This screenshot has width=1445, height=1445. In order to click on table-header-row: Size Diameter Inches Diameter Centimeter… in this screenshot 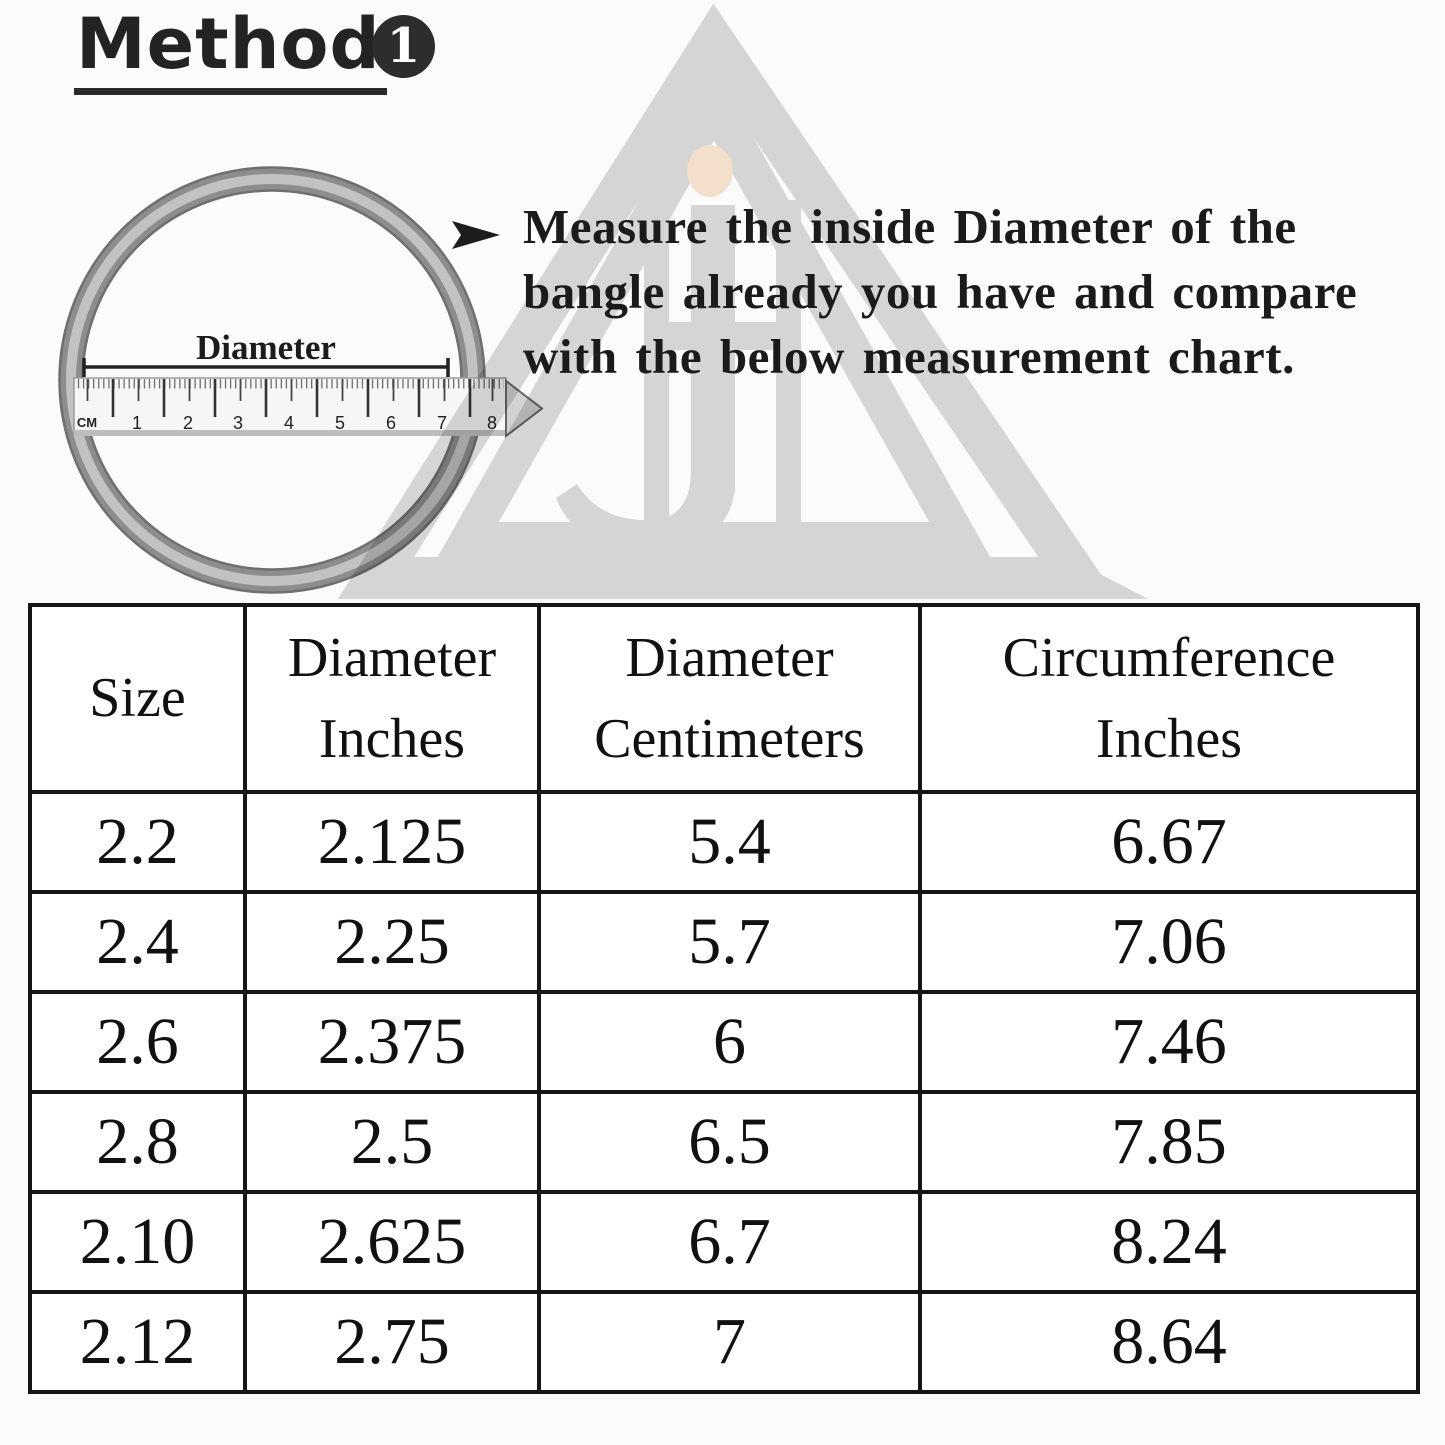, I will do `click(724, 698)`.